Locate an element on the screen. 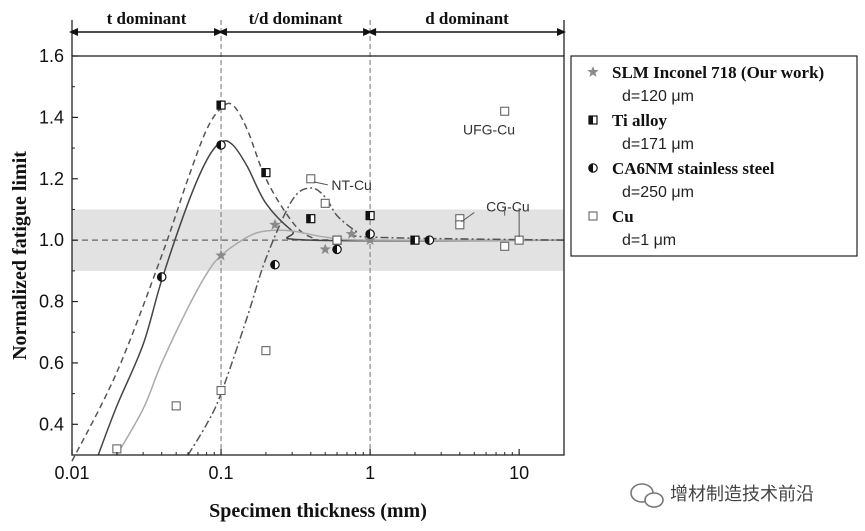 This screenshot has height=531, width=865. legend-label: Ti alloy is located at coordinates (639, 120).